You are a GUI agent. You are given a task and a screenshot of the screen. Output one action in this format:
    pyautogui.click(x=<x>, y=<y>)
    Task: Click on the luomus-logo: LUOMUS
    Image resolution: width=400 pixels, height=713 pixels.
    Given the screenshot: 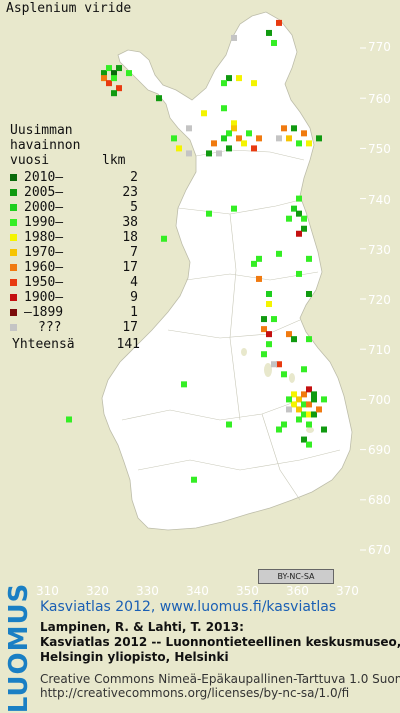 What is the action you would take?
    pyautogui.click(x=19, y=648)
    